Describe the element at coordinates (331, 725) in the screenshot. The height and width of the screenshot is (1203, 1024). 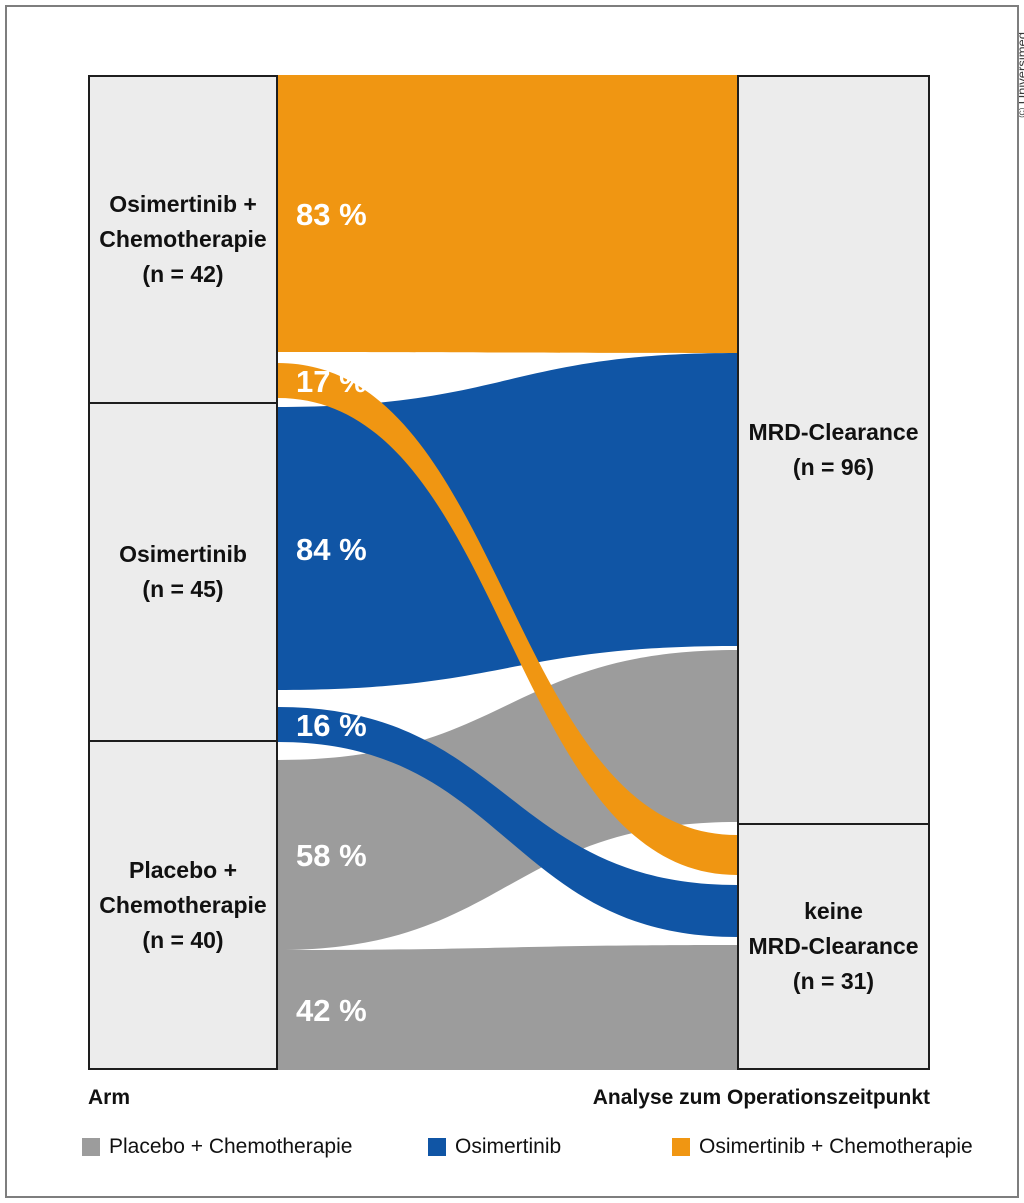
I see `flow-percent-label-osi-to-keine-mrd: 16 %` at that location.